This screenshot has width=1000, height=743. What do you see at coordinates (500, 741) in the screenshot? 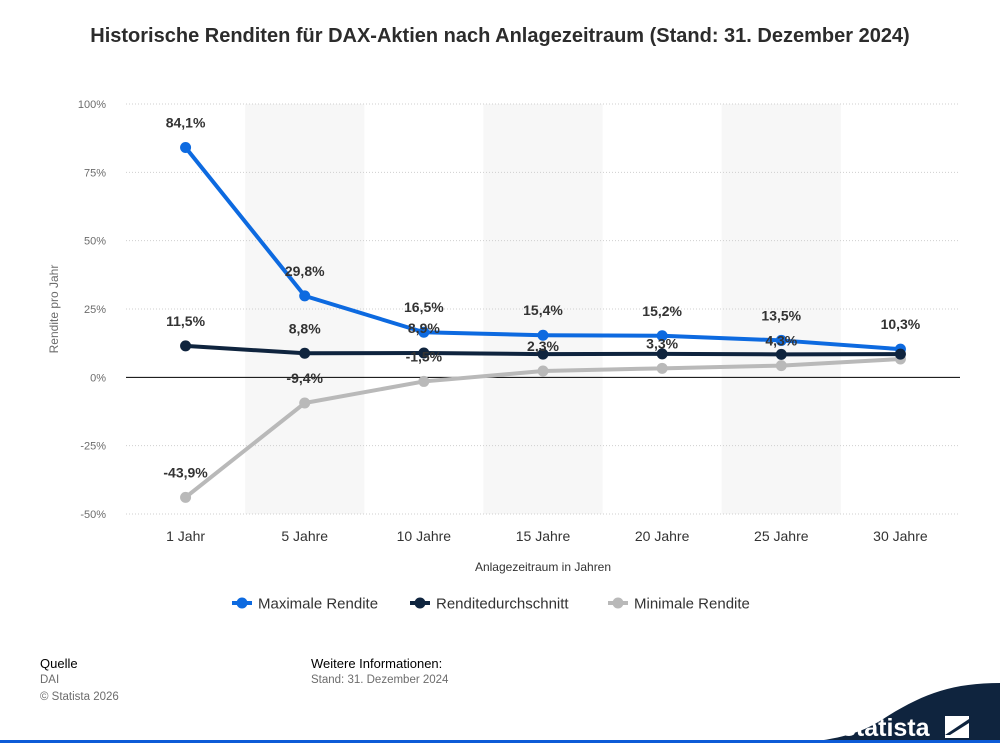
I see `bottom-accent-line` at bounding box center [500, 741].